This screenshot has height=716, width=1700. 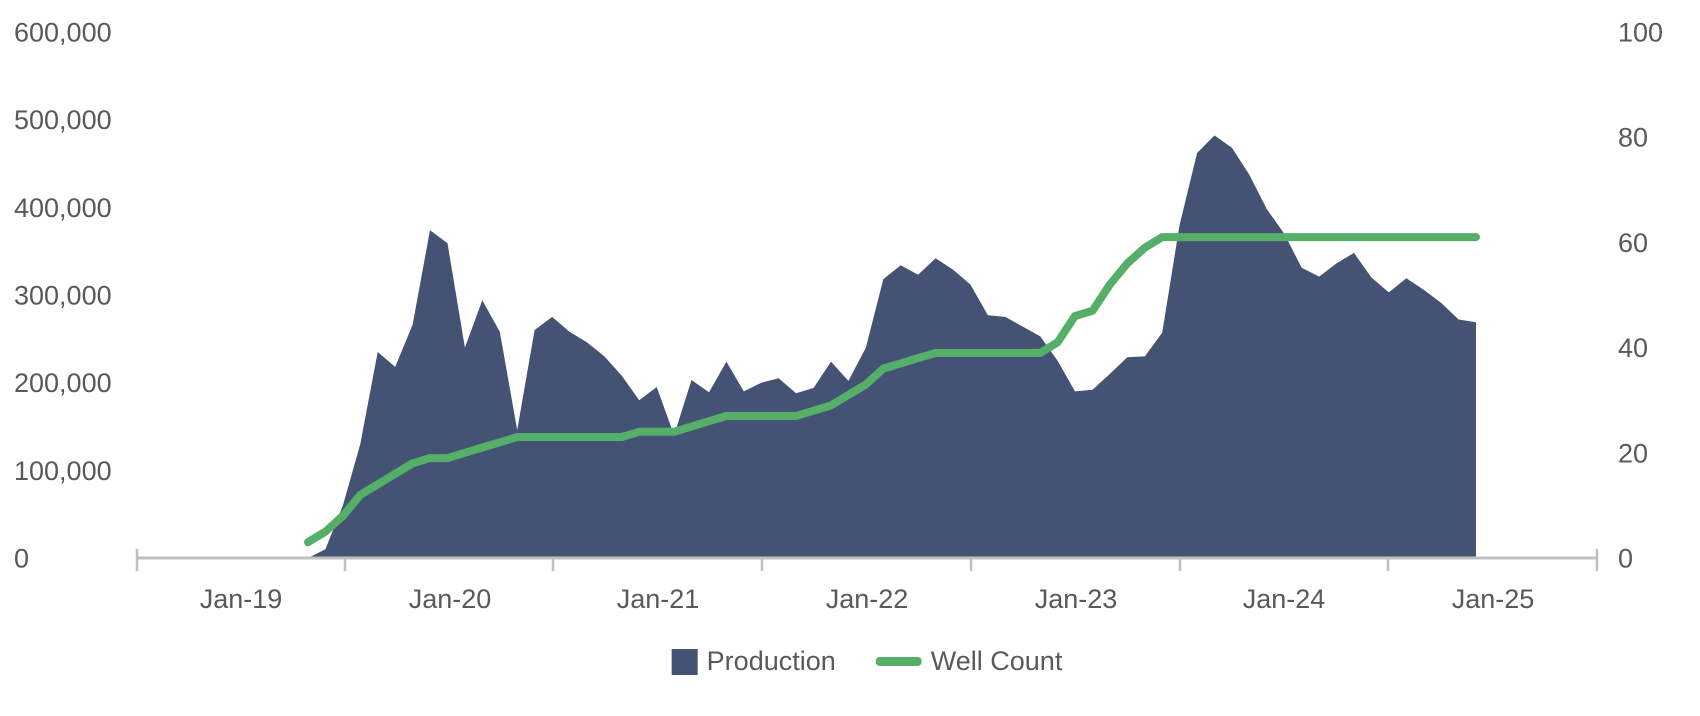 I want to click on y-axis-left-label: 200,000, so click(x=63, y=383).